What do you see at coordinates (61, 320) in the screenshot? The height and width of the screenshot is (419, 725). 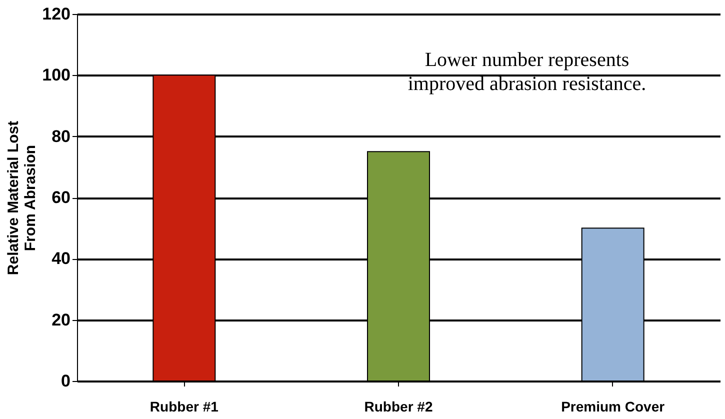 I see `y-tick-label: 20` at bounding box center [61, 320].